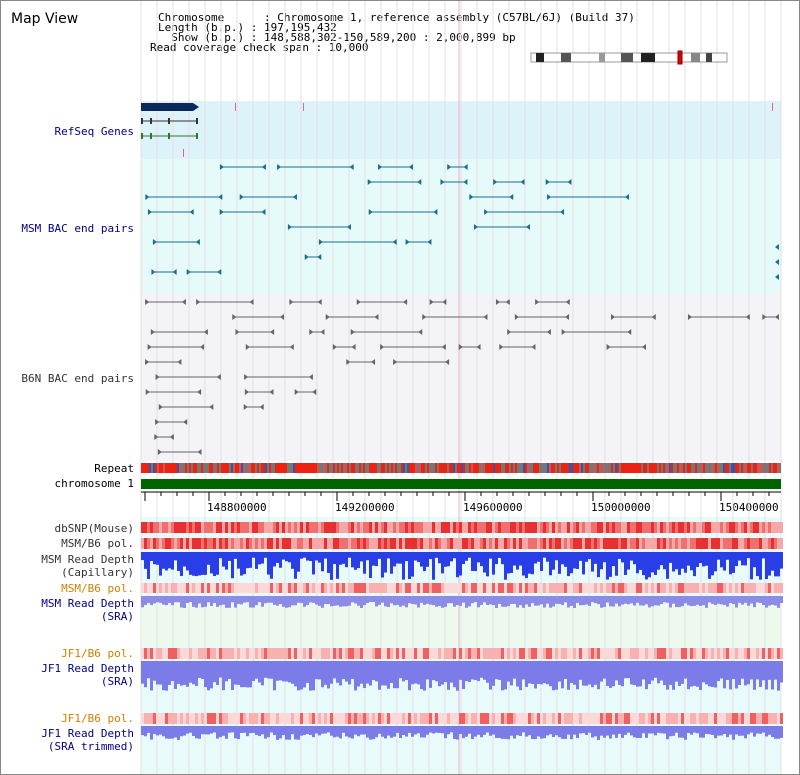  Describe the element at coordinates (77, 378) in the screenshot. I see `track-label-b6n-bac: B6N BAC end pairs` at that location.